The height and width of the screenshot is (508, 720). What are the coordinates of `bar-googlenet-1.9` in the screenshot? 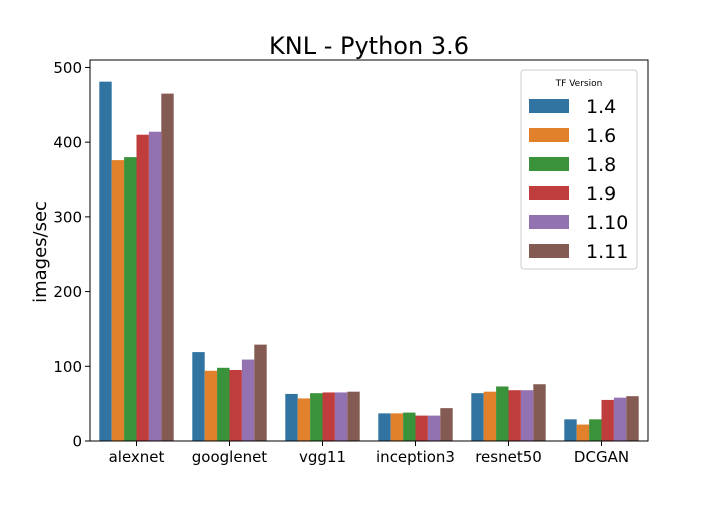 It's located at (235, 405).